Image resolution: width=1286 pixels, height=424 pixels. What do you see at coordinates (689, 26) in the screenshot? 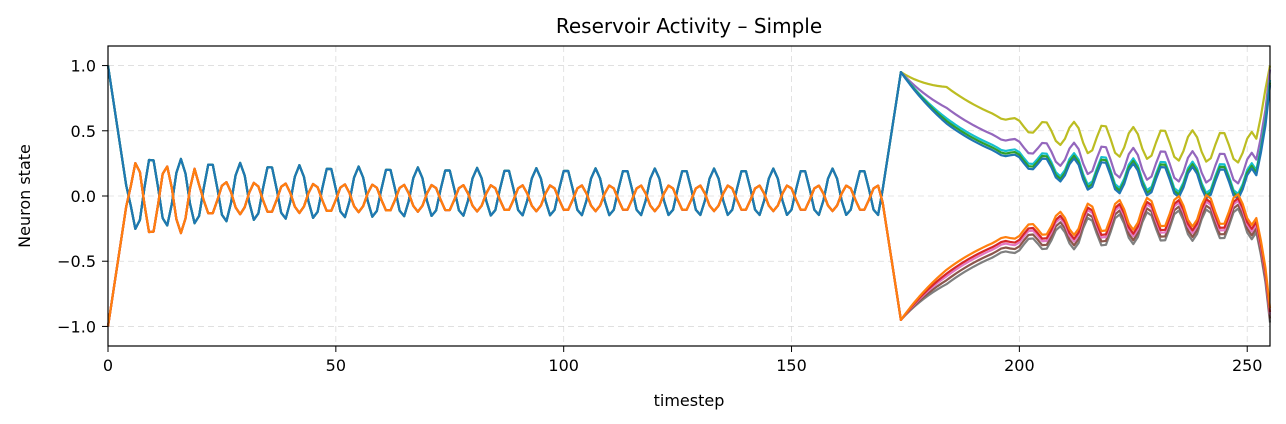
I see `chart-title: Reservoir Activity – Simple` at bounding box center [689, 26].